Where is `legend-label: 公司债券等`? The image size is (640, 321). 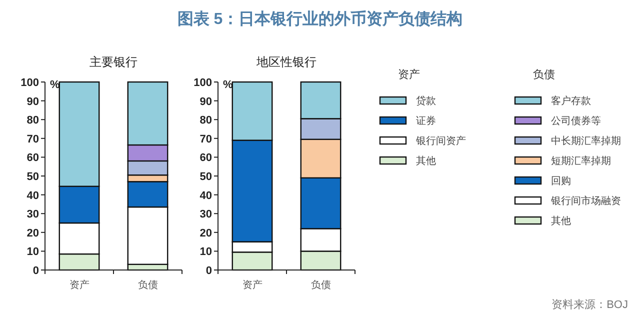
legend-label: 公司债券等 is located at coordinates (576, 121).